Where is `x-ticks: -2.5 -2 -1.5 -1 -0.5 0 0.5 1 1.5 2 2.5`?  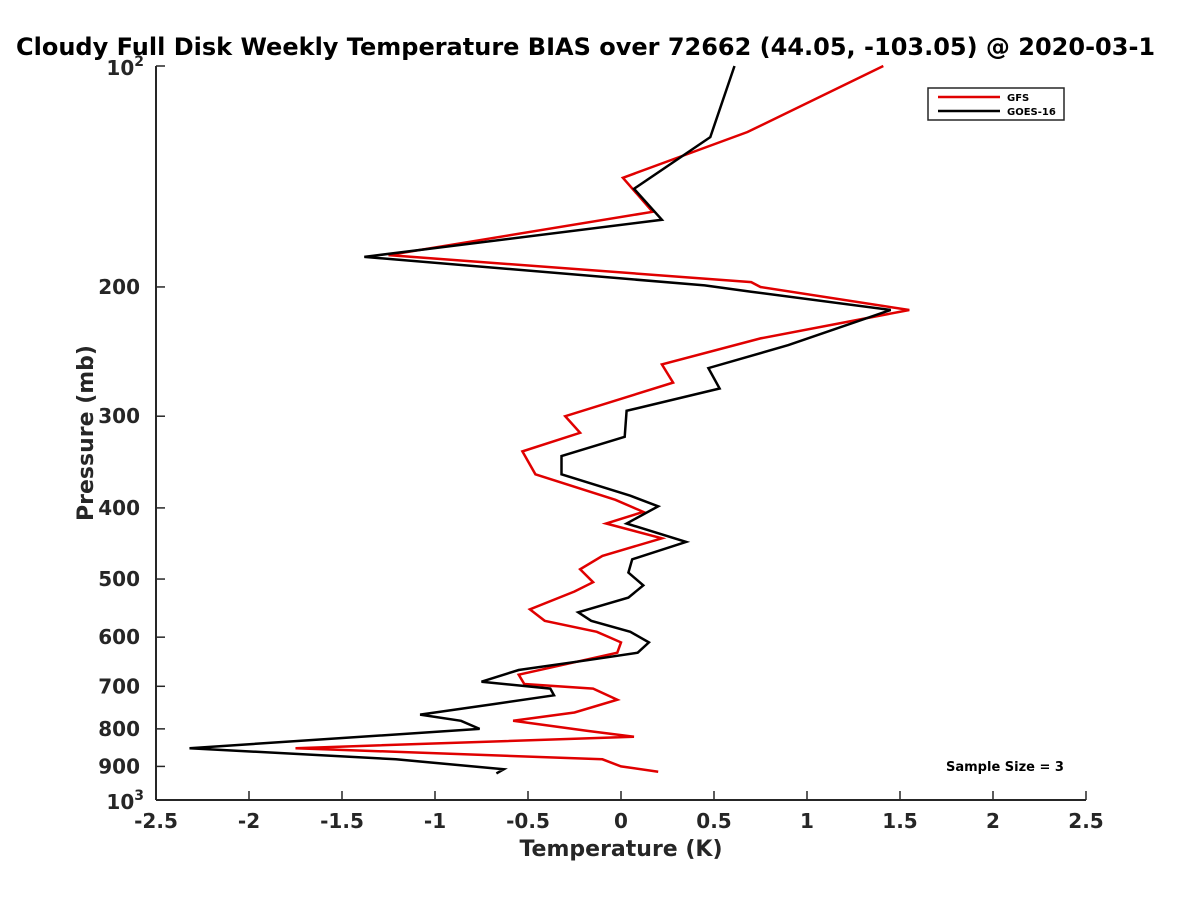 x-ticks: -2.5 -2 -1.5 -1 -0.5 0 0.5 1 1.5 2 2.5 is located at coordinates (619, 812).